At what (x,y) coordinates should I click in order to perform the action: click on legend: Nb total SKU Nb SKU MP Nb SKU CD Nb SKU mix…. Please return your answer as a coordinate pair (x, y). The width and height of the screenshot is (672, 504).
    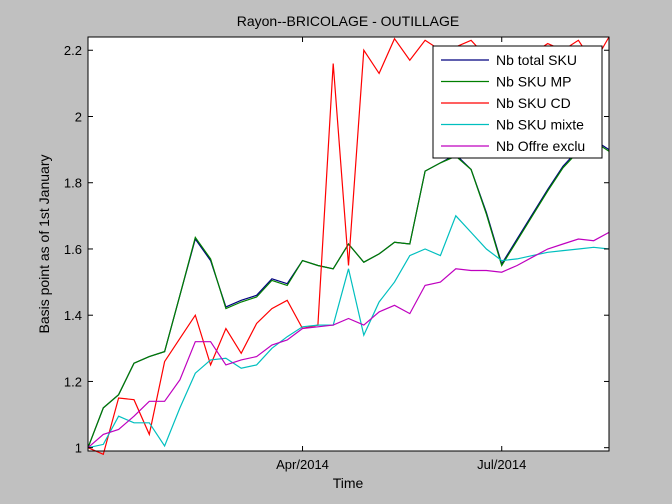
    Looking at the image, I should click on (517, 102).